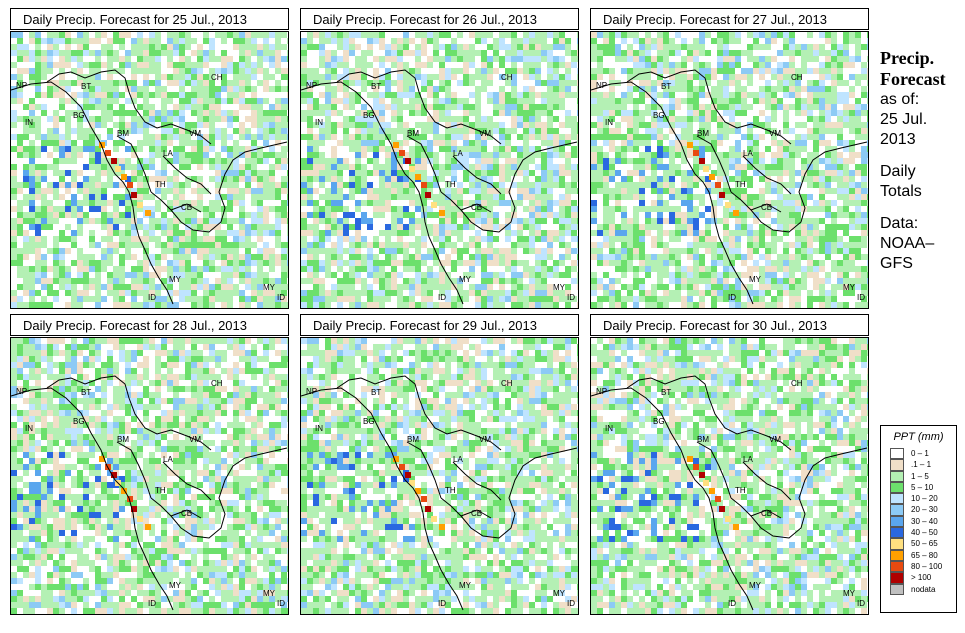  What do you see at coordinates (281, 297) in the screenshot?
I see `country-label: ID` at bounding box center [281, 297].